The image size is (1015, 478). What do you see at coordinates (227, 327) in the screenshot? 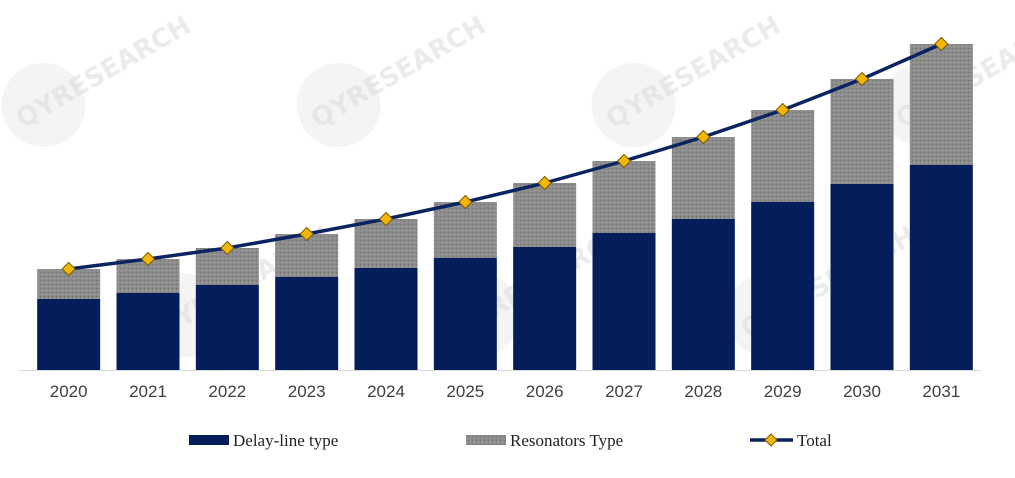
I see `bar-delay-line-2022` at bounding box center [227, 327].